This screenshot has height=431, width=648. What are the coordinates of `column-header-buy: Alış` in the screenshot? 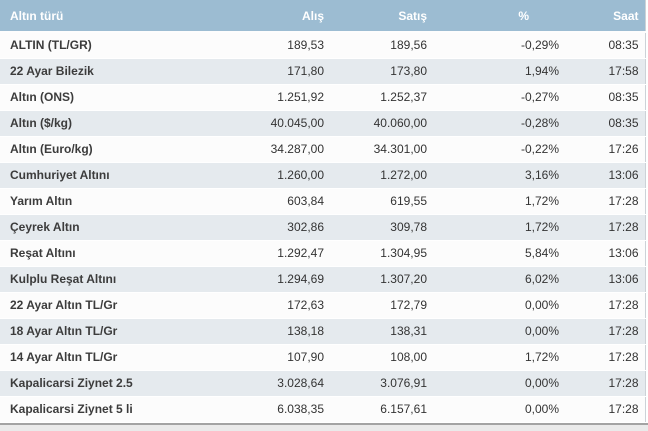 It's located at (270, 16).